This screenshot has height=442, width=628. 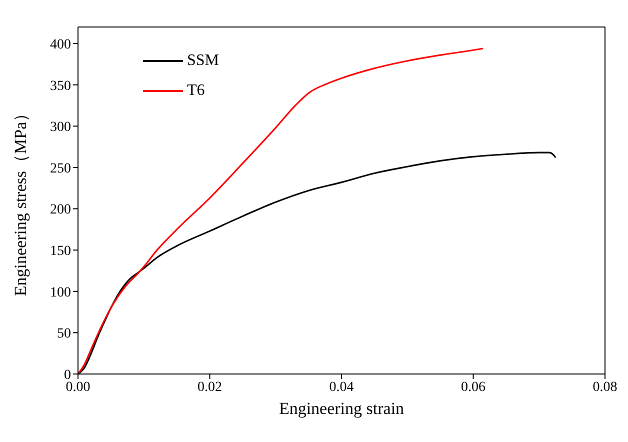 I want to click on y-tick-label: 350, so click(x=60, y=86).